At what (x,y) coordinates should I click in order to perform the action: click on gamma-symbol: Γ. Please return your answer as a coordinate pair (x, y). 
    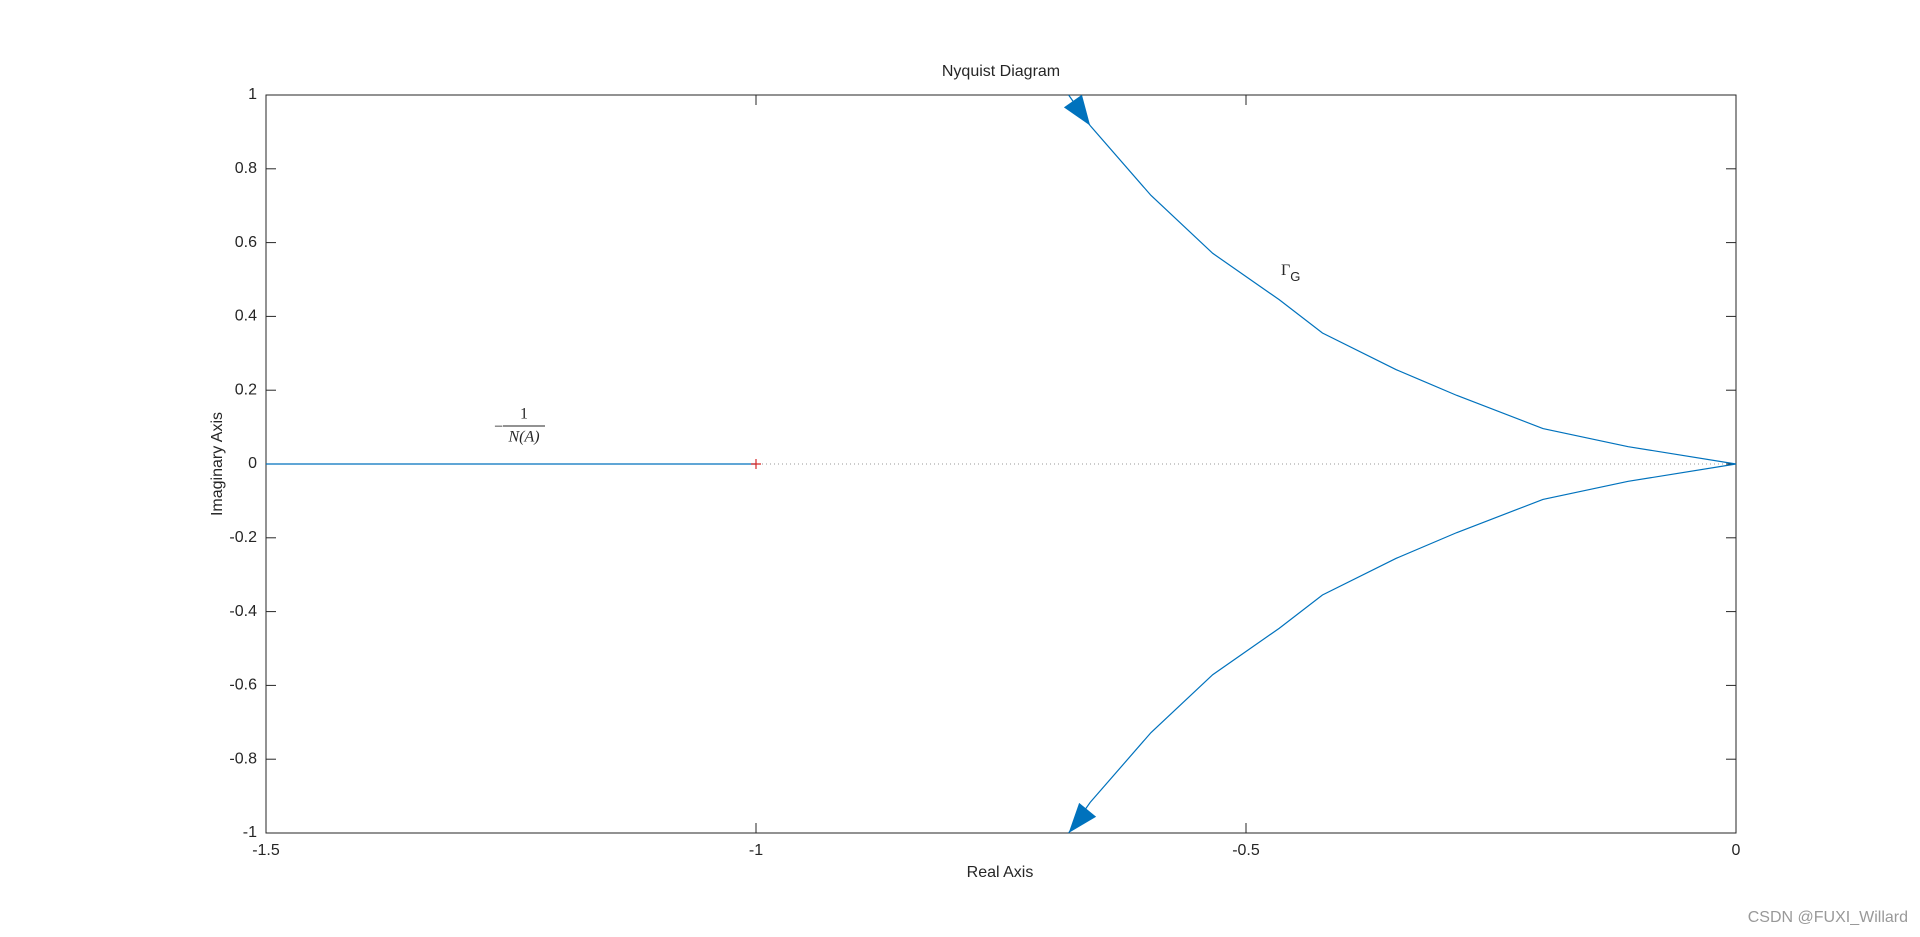
    Looking at the image, I should click on (1285, 270).